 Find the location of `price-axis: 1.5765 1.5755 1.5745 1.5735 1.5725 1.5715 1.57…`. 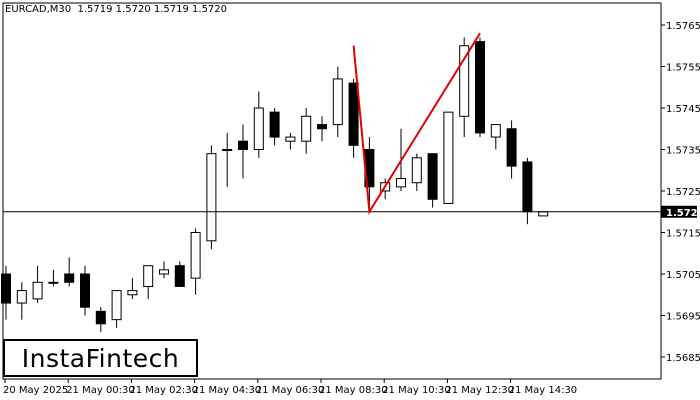

price-axis: 1.5765 1.5755 1.5745 1.5735 1.5725 1.5715 1.57… is located at coordinates (680, 192).